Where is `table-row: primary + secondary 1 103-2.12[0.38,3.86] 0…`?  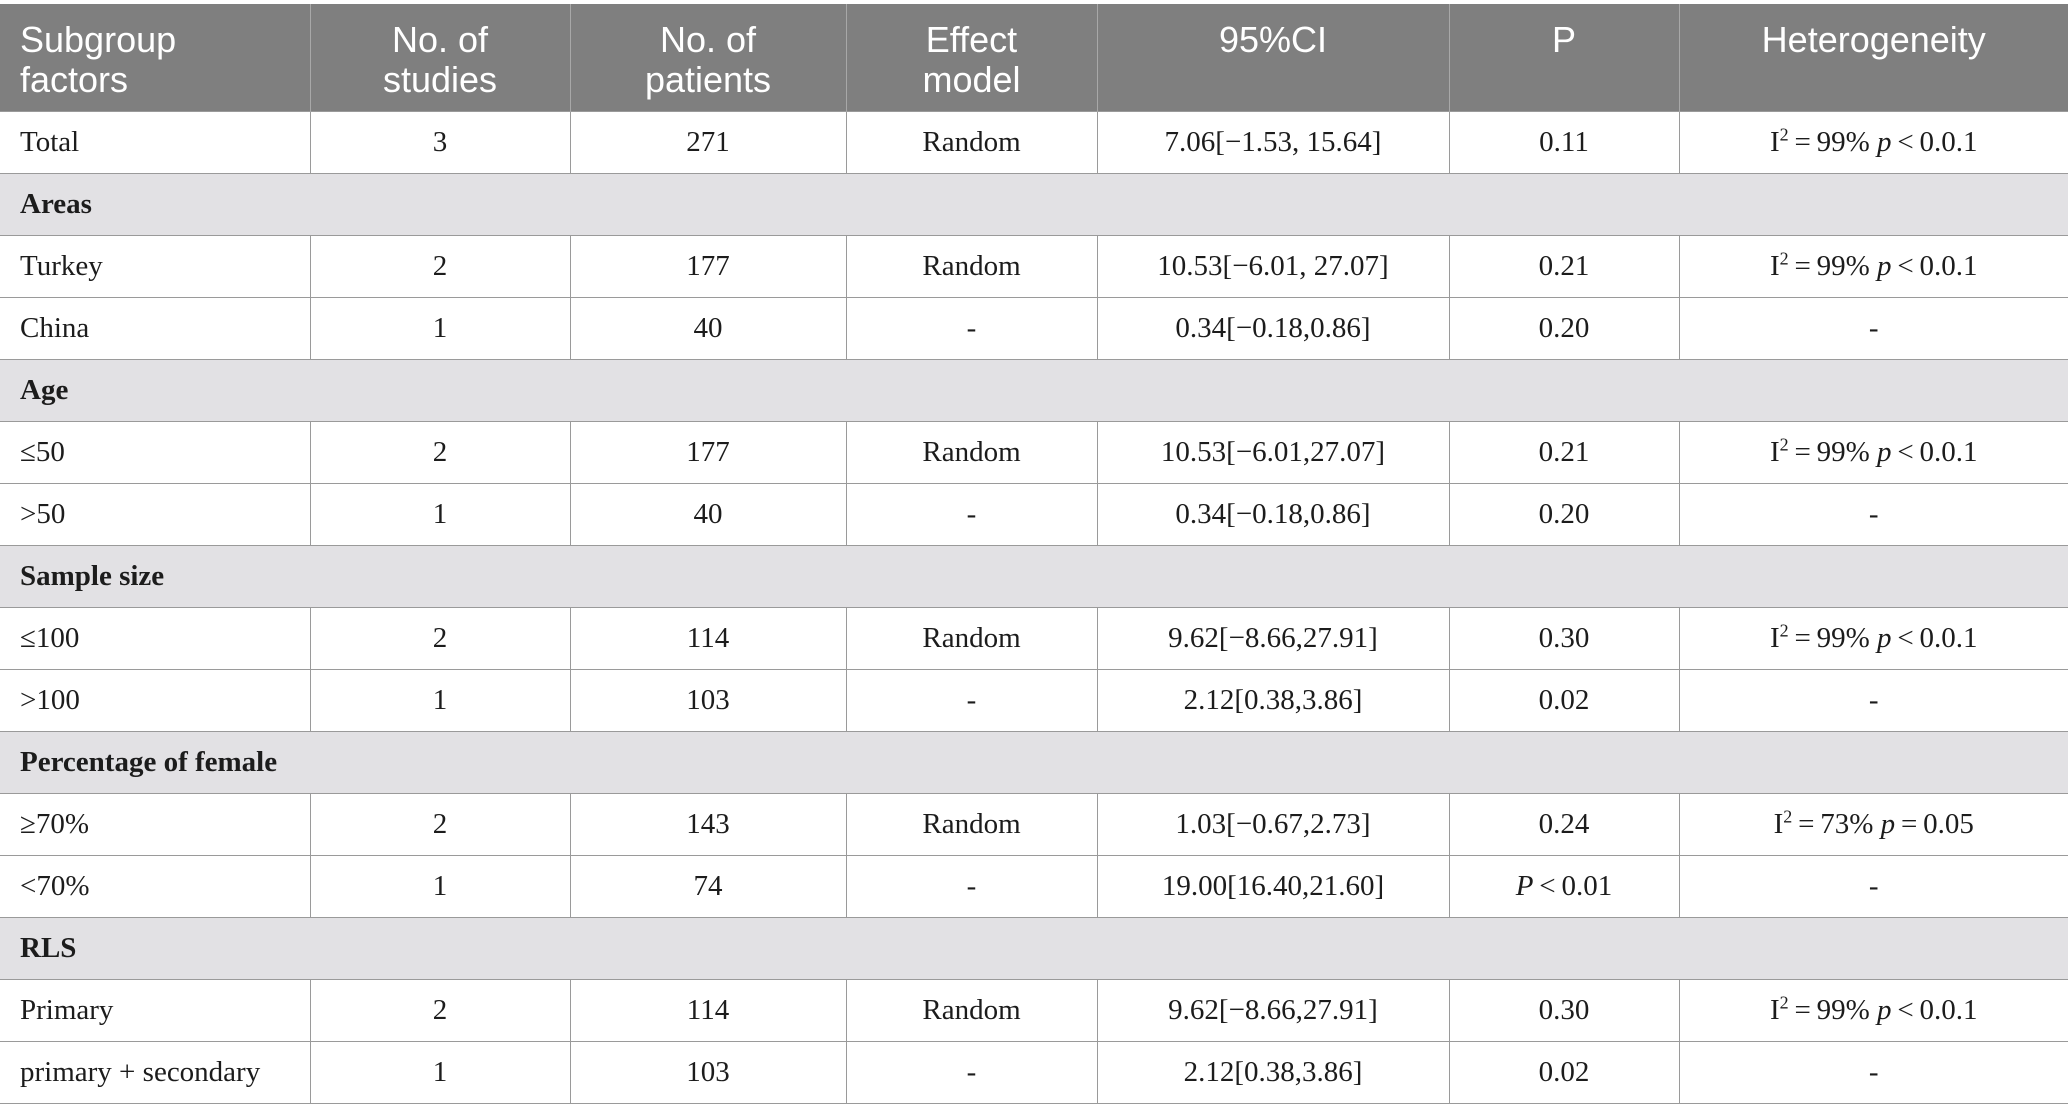 table-row: primary + secondary 1 103-2.12[0.38,3.86] 0… is located at coordinates (1034, 1072).